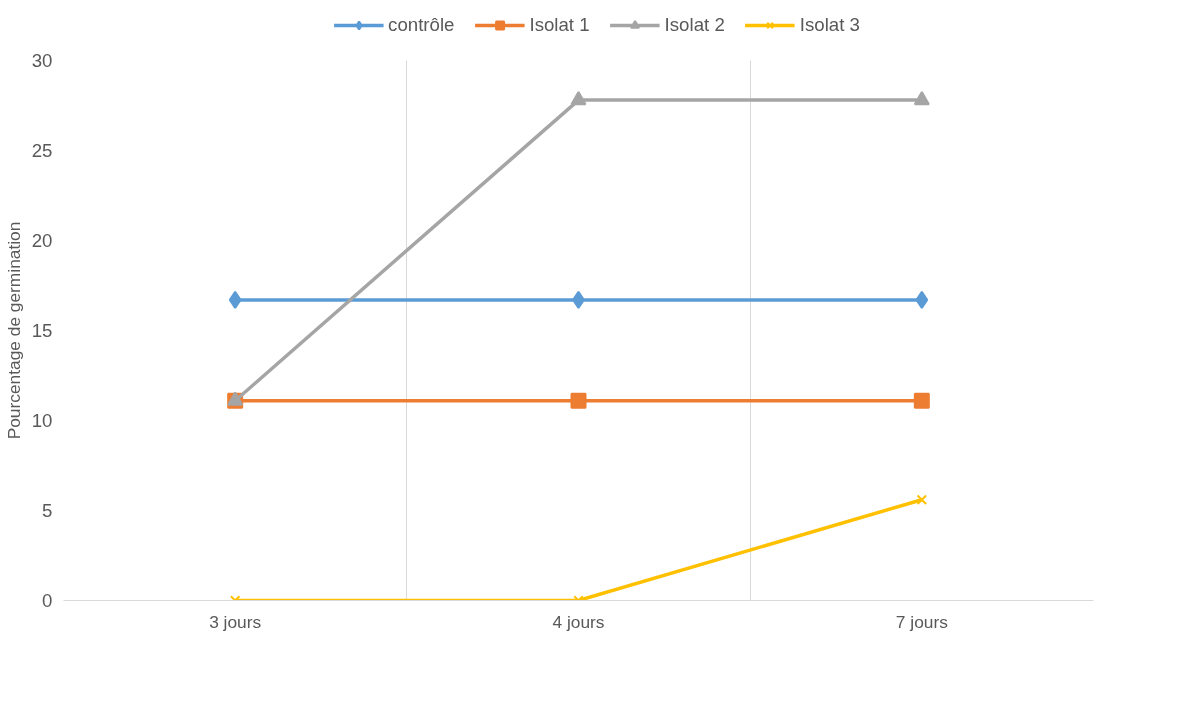 This screenshot has width=1189, height=713. What do you see at coordinates (829, 25) in the screenshot?
I see `legend-label: Isolat 3` at bounding box center [829, 25].